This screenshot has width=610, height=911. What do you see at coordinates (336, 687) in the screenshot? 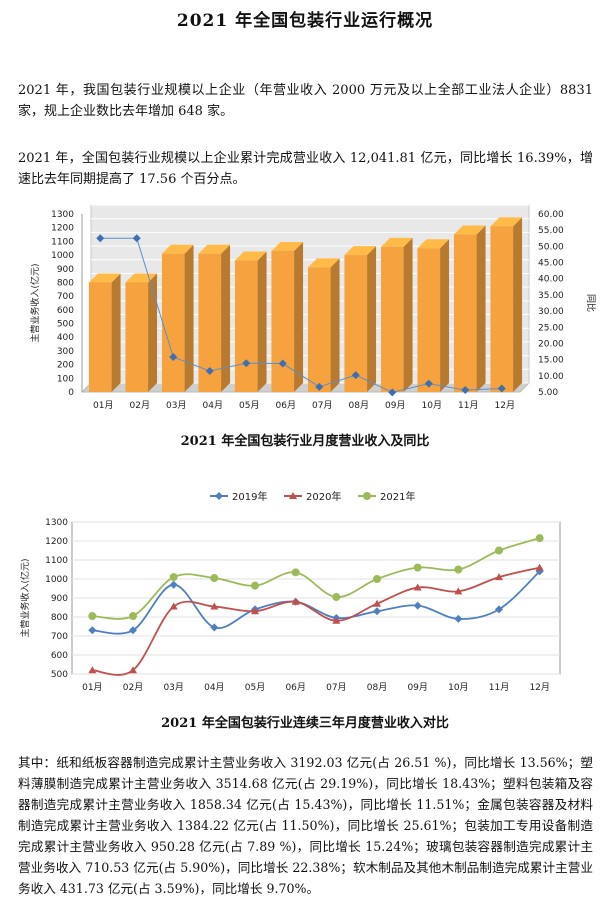
I see `chart2-x-tick-label: 07月` at bounding box center [336, 687].